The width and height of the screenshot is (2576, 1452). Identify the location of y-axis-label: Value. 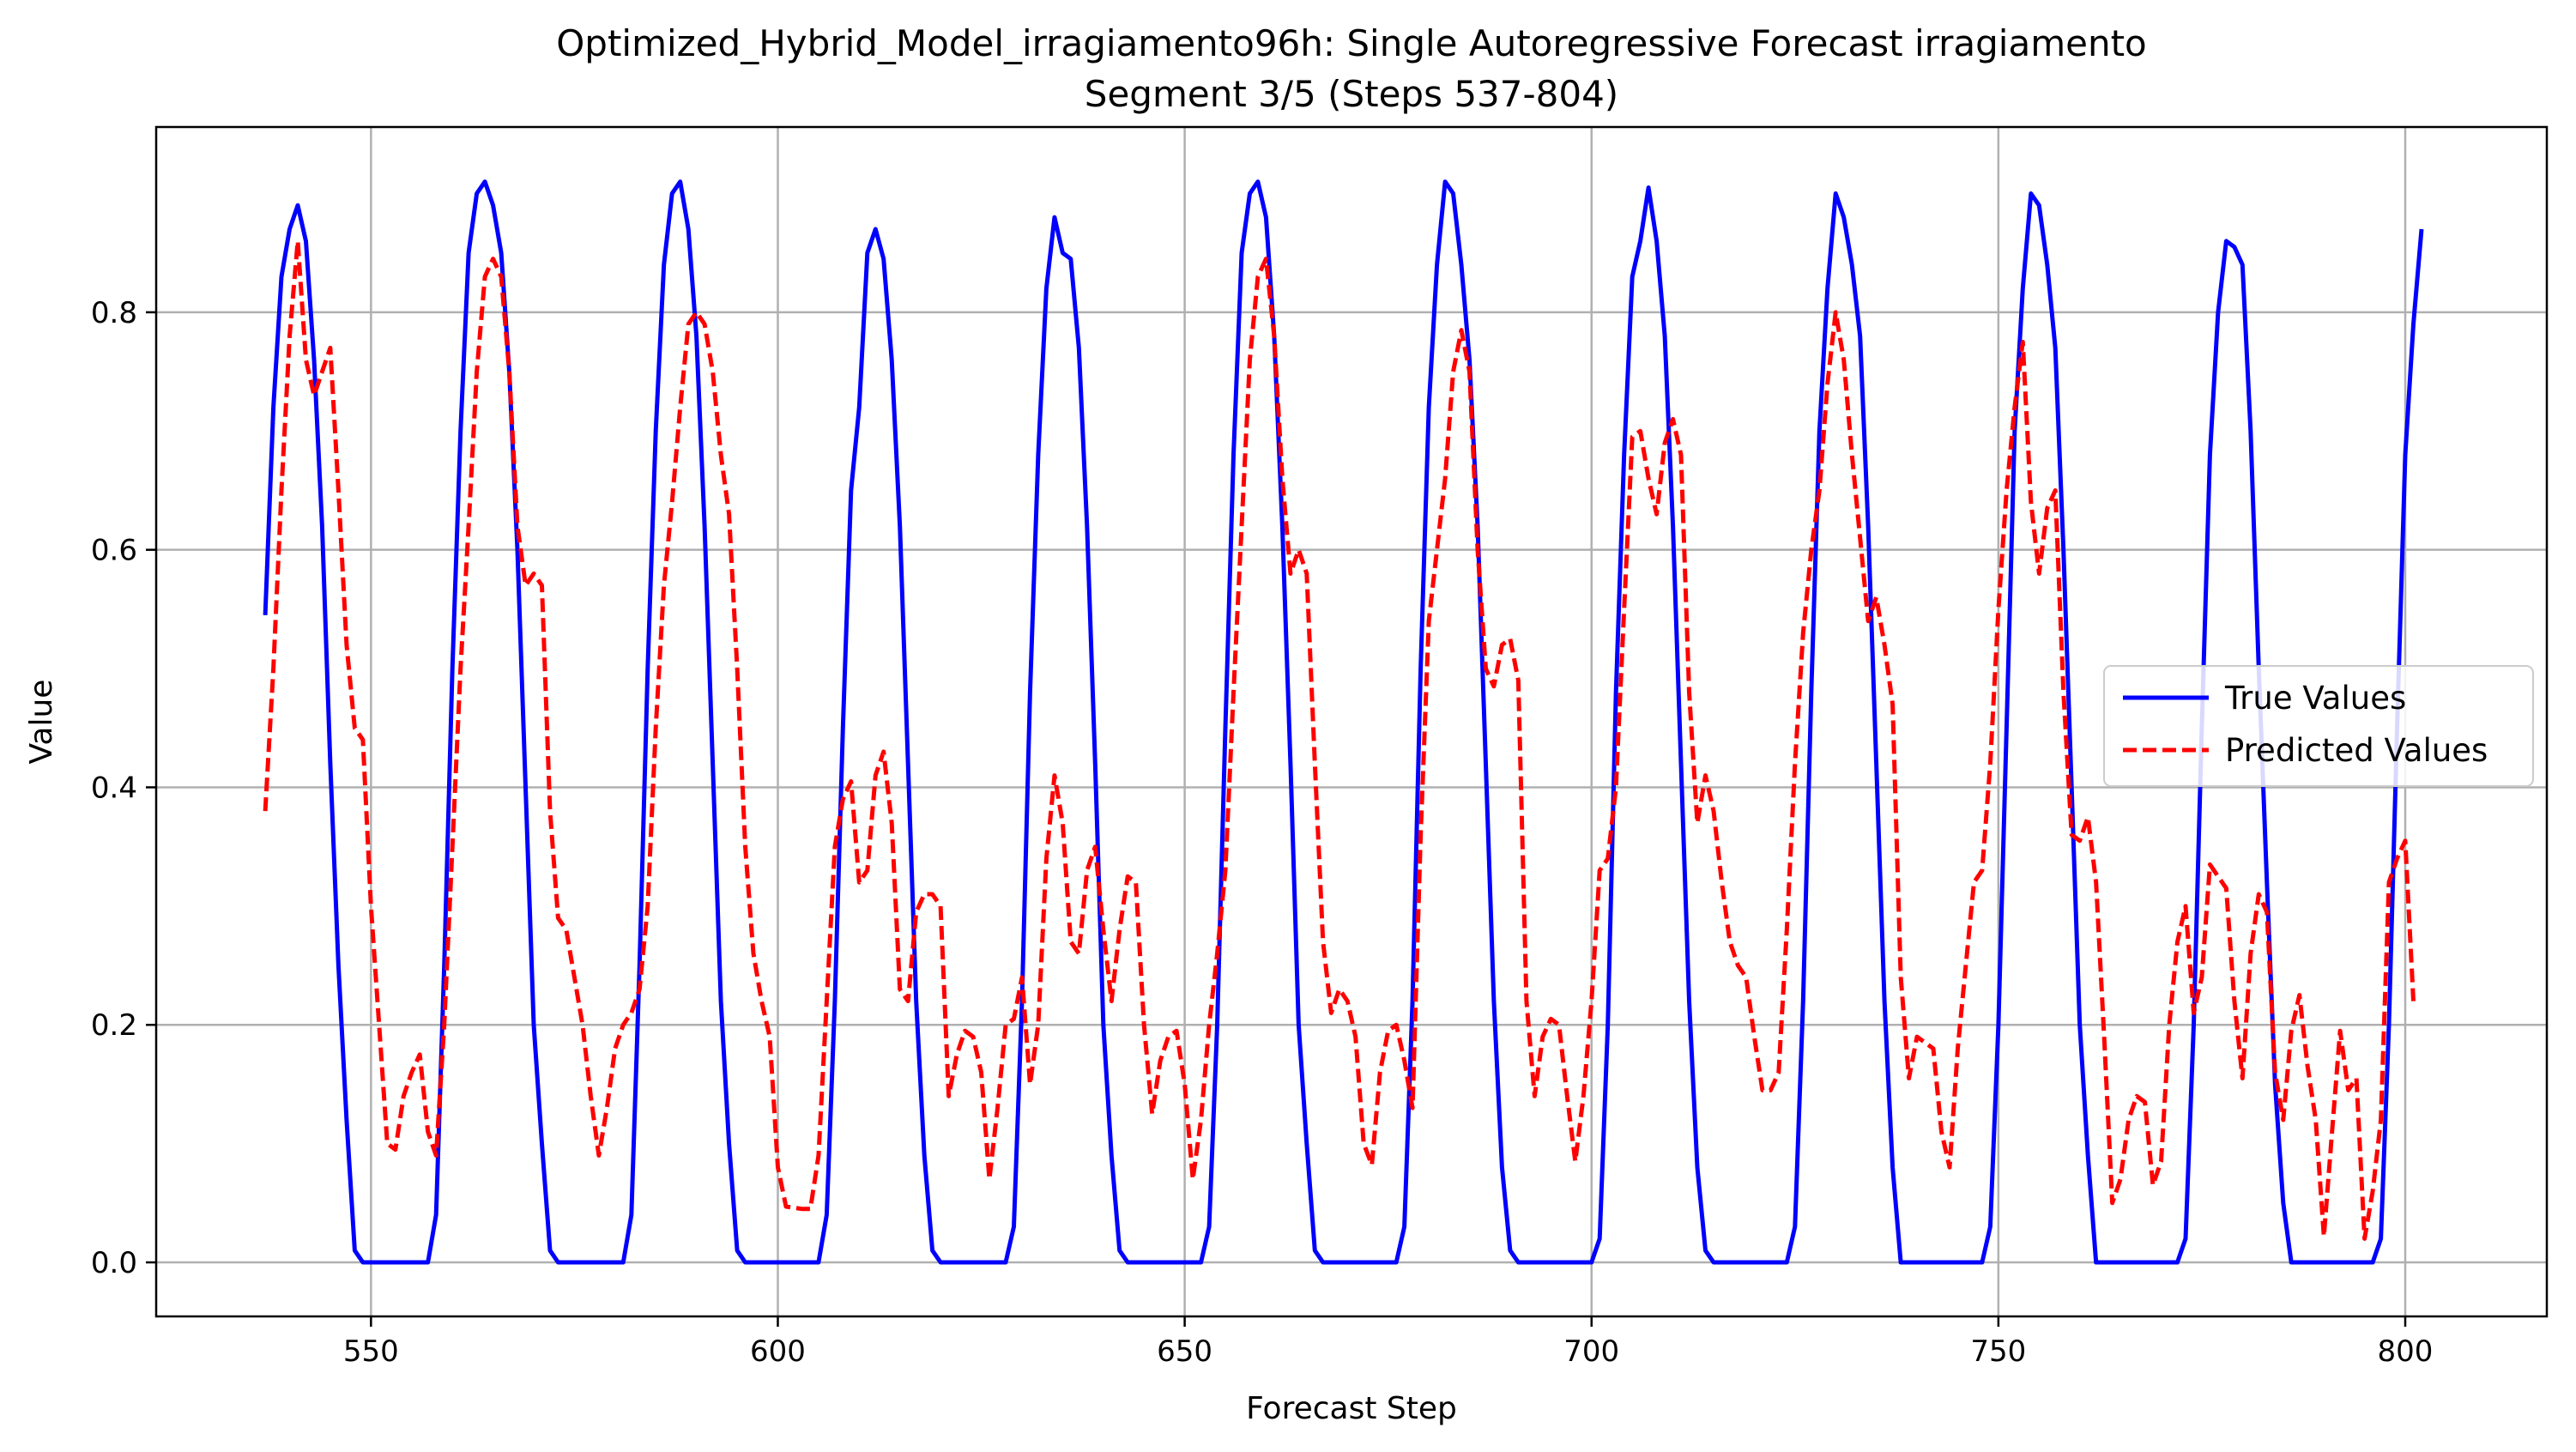
(41, 722).